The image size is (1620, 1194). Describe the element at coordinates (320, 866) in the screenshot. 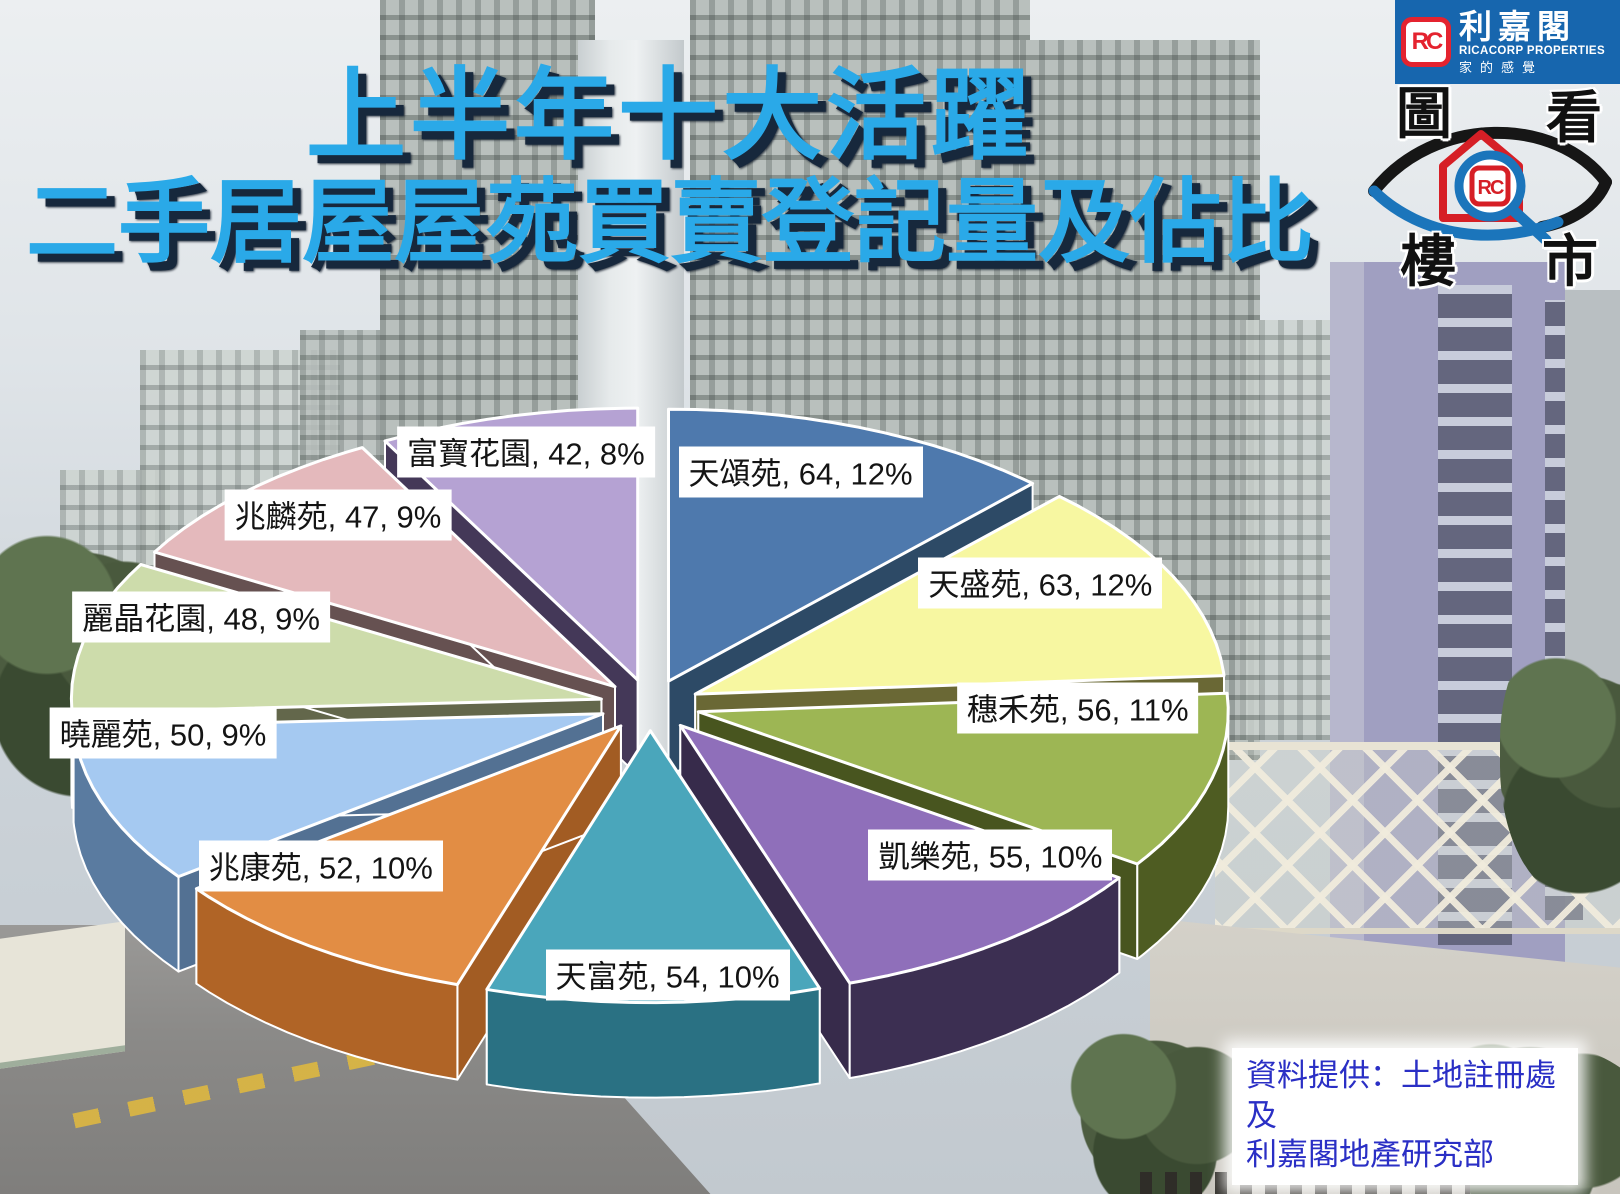

I see `pie-slice-label-兆康苑: 兆康苑, 52, 10%` at that location.